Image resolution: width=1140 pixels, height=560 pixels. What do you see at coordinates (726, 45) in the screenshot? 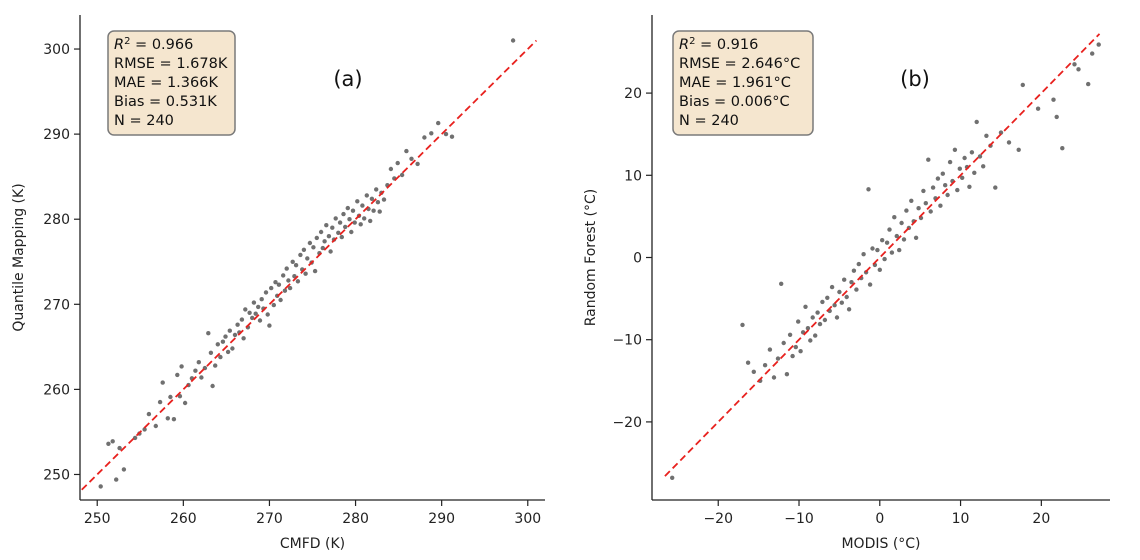
I see `panel-b-r2-value: = 0.916` at bounding box center [726, 45].